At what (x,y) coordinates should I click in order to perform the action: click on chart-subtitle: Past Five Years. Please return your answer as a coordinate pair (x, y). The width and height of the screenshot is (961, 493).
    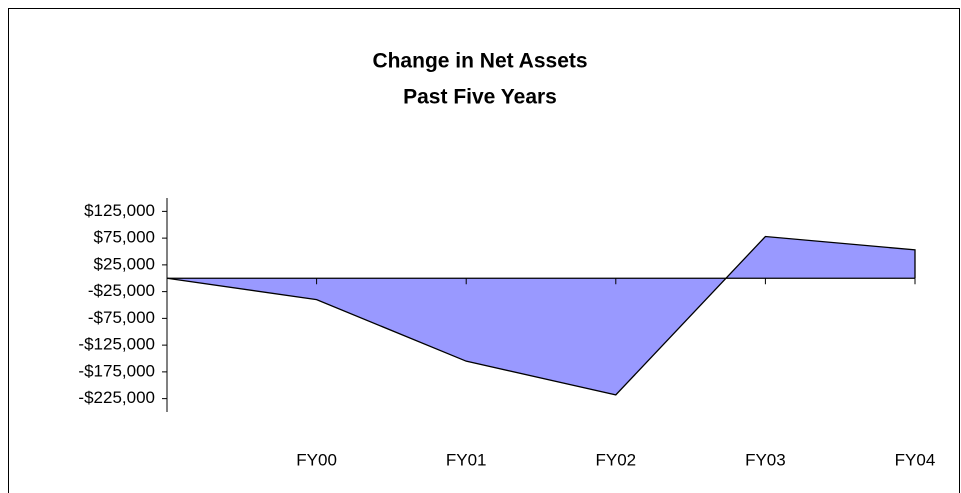
    Looking at the image, I should click on (480, 97).